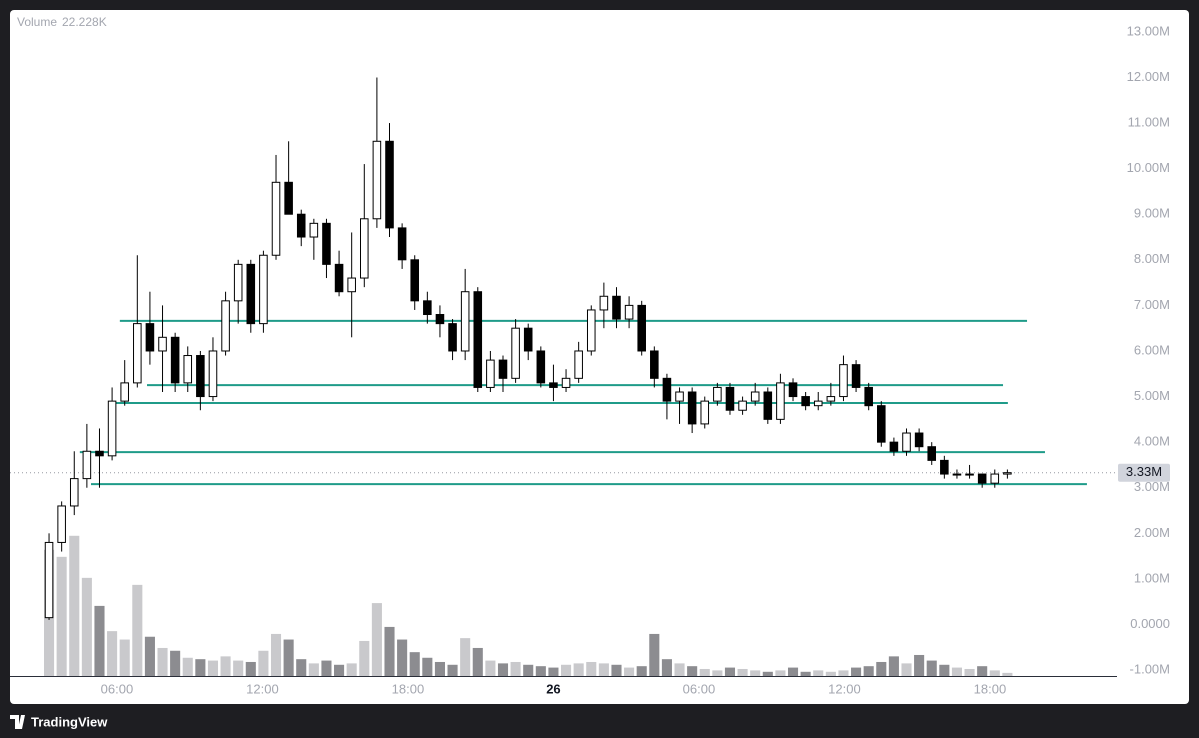 Image resolution: width=1199 pixels, height=738 pixels. What do you see at coordinates (1150, 623) in the screenshot?
I see `y-tick-label: 0.0000` at bounding box center [1150, 623].